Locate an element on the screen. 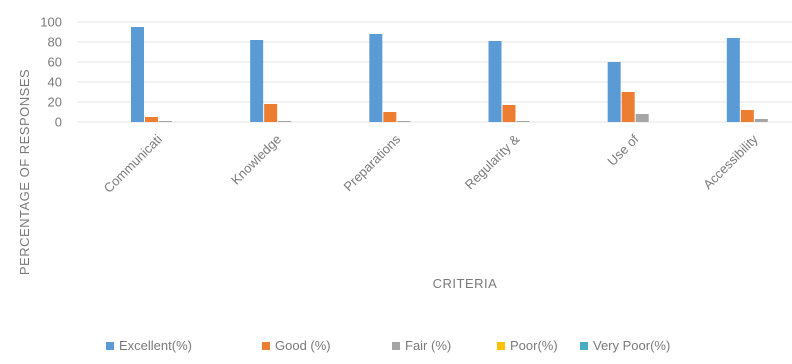 The width and height of the screenshot is (792, 364). x-axis-title: CRITERIA is located at coordinates (465, 283).